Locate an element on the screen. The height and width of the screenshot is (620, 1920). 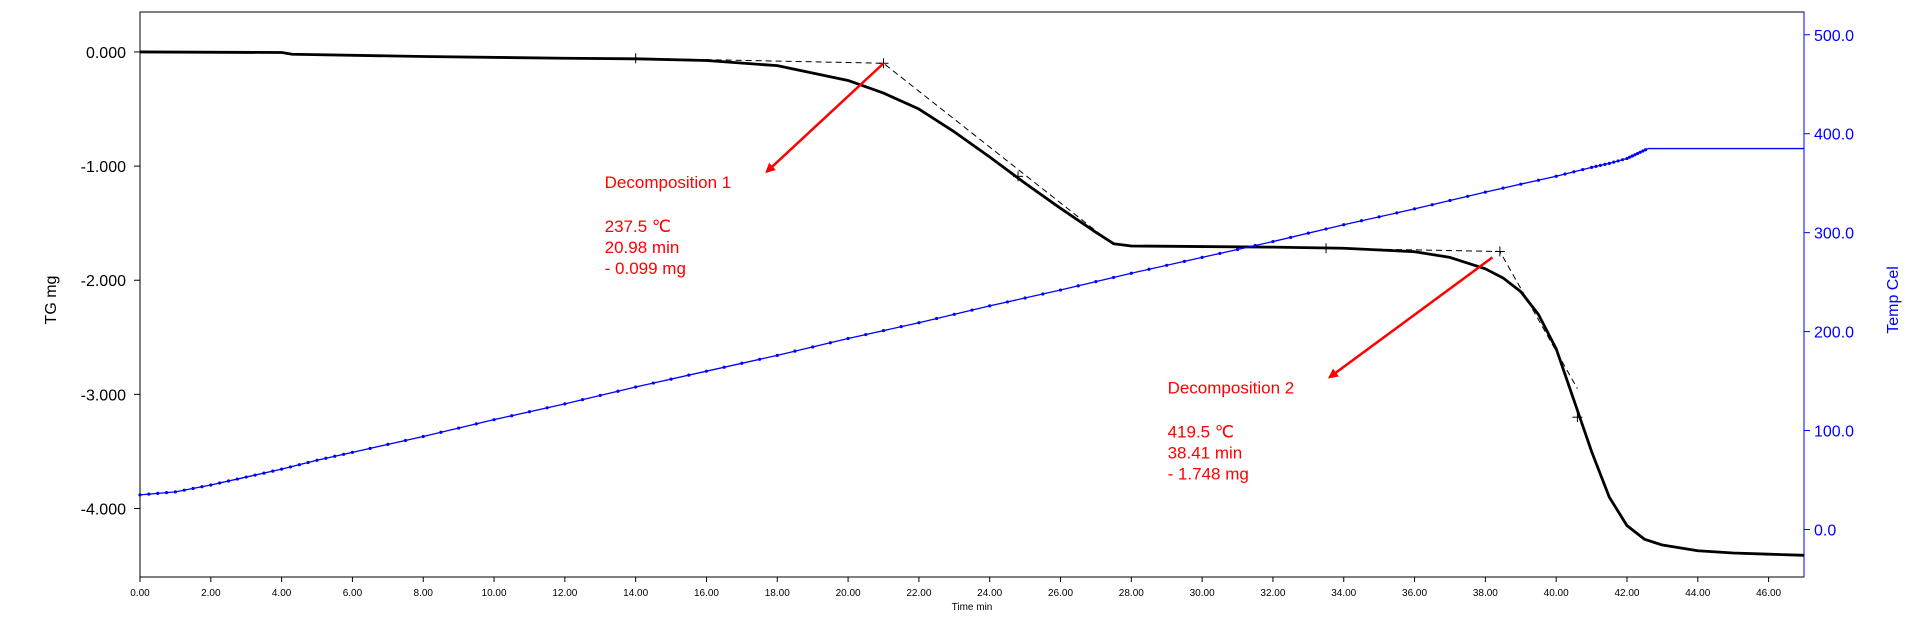
y-axis-right-label: Temp Cel is located at coordinates (1893, 300).